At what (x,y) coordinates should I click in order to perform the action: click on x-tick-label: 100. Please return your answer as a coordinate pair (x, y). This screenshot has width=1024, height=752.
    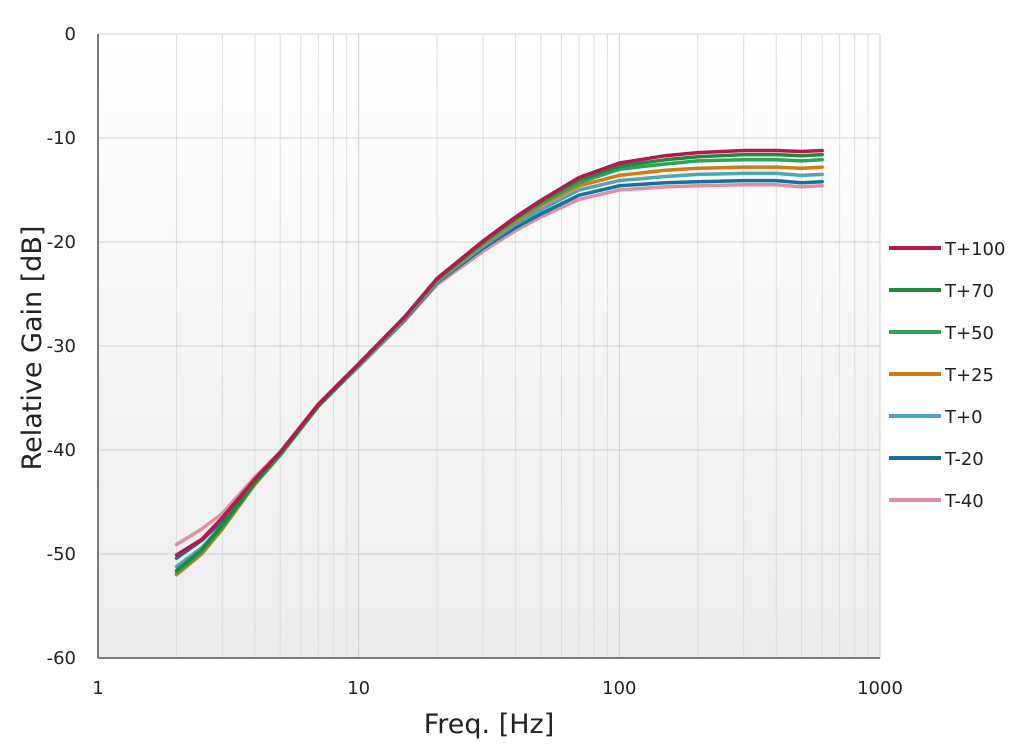
    Looking at the image, I should click on (619, 688).